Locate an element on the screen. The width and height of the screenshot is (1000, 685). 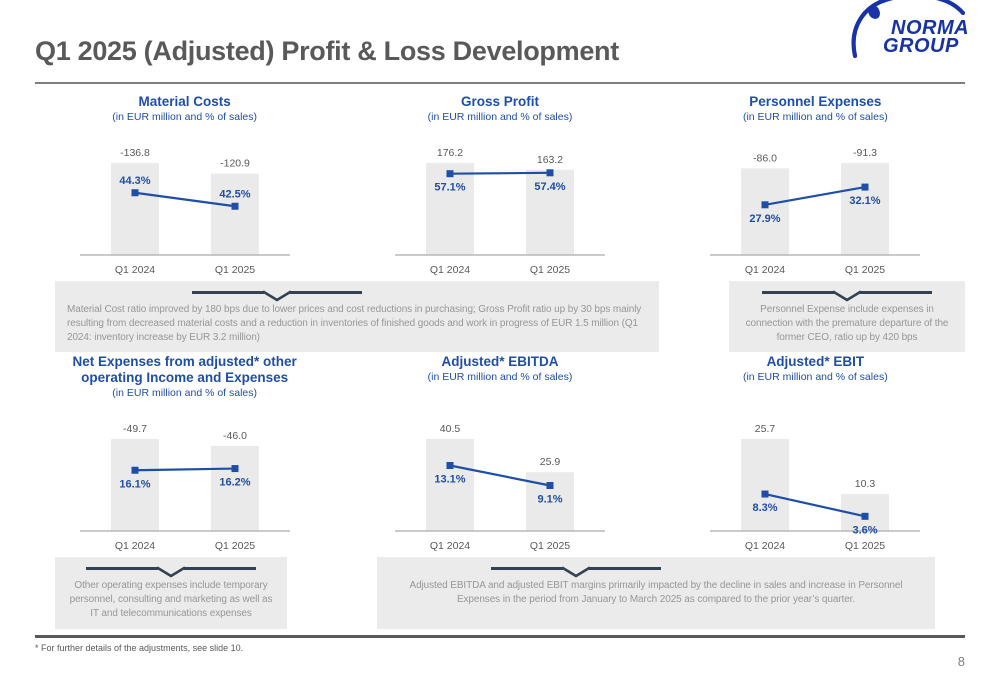
chart-plot: -49.7 -46.0 16.1% 16.2% Q1 2024 Q1 2025 is located at coordinates (184, 477).